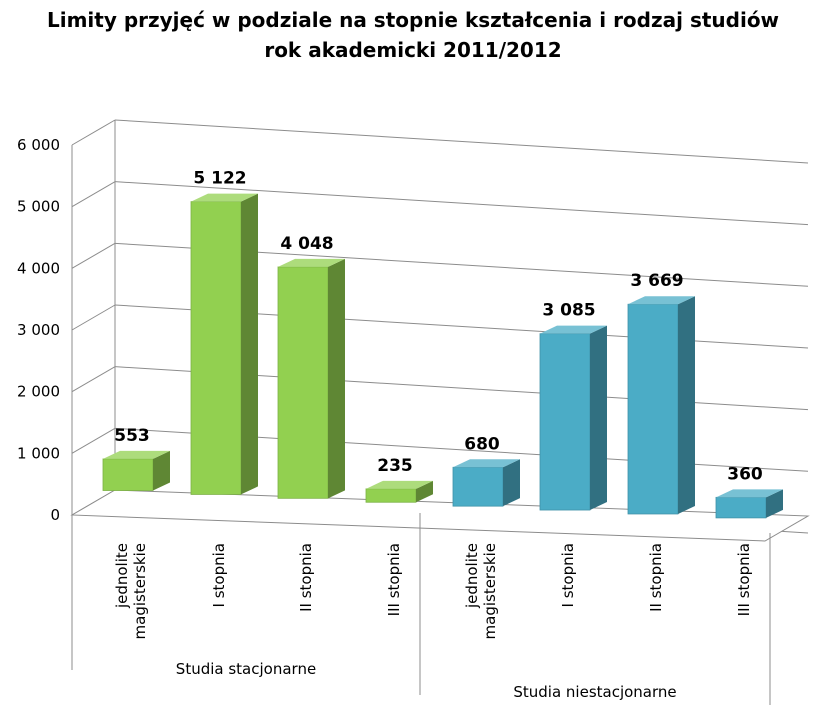 This screenshot has height=709, width=826. Describe the element at coordinates (656, 281) in the screenshot. I see `data-label-1-2: 3 669` at that location.